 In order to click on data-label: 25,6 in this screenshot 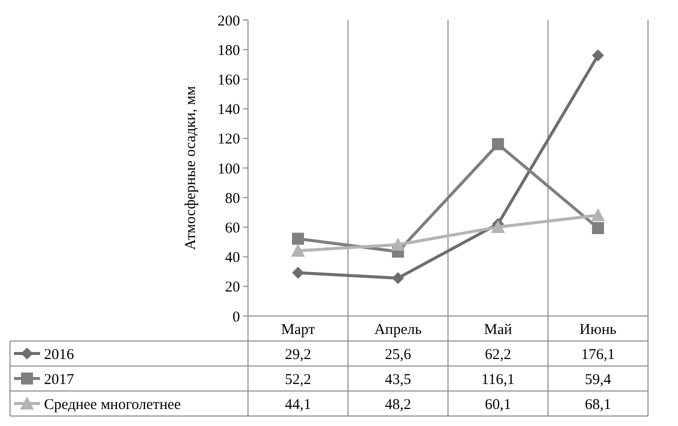, I will do `click(398, 354)`.